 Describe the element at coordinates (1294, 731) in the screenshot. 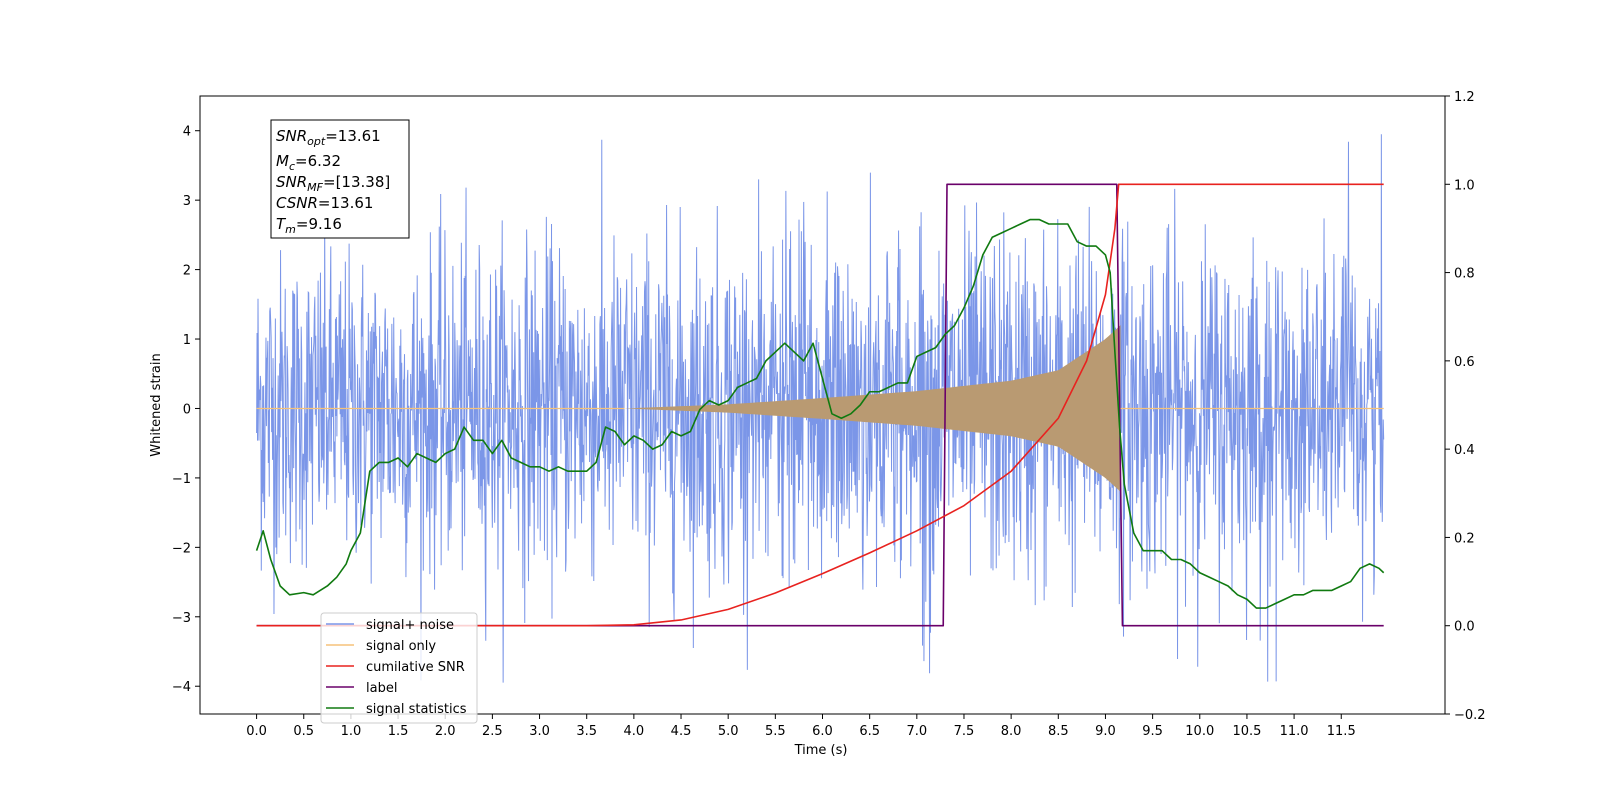

I see `x-tick-label: 11.0` at that location.